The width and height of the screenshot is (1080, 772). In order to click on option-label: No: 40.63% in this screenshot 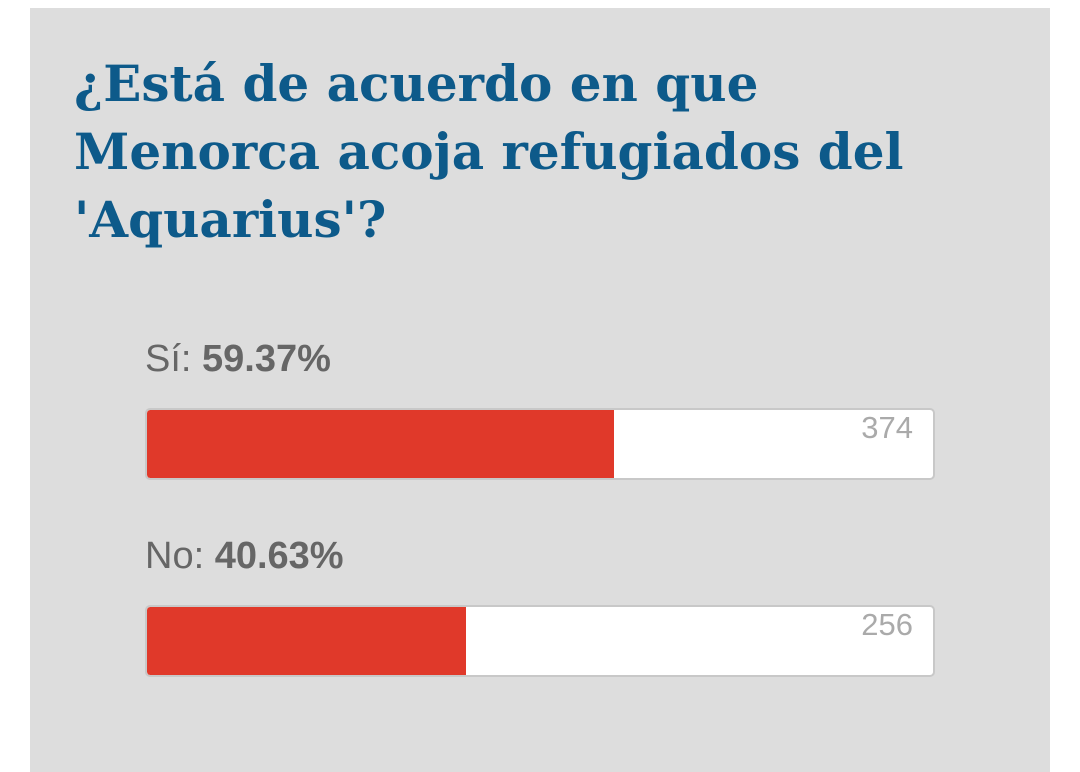, I will do `click(540, 560)`.